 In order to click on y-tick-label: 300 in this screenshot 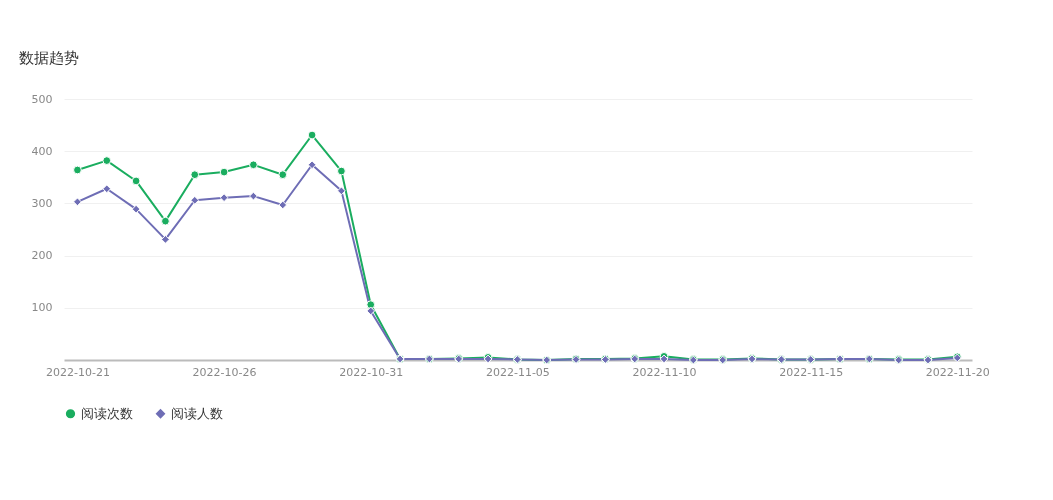, I will do `click(42, 203)`.